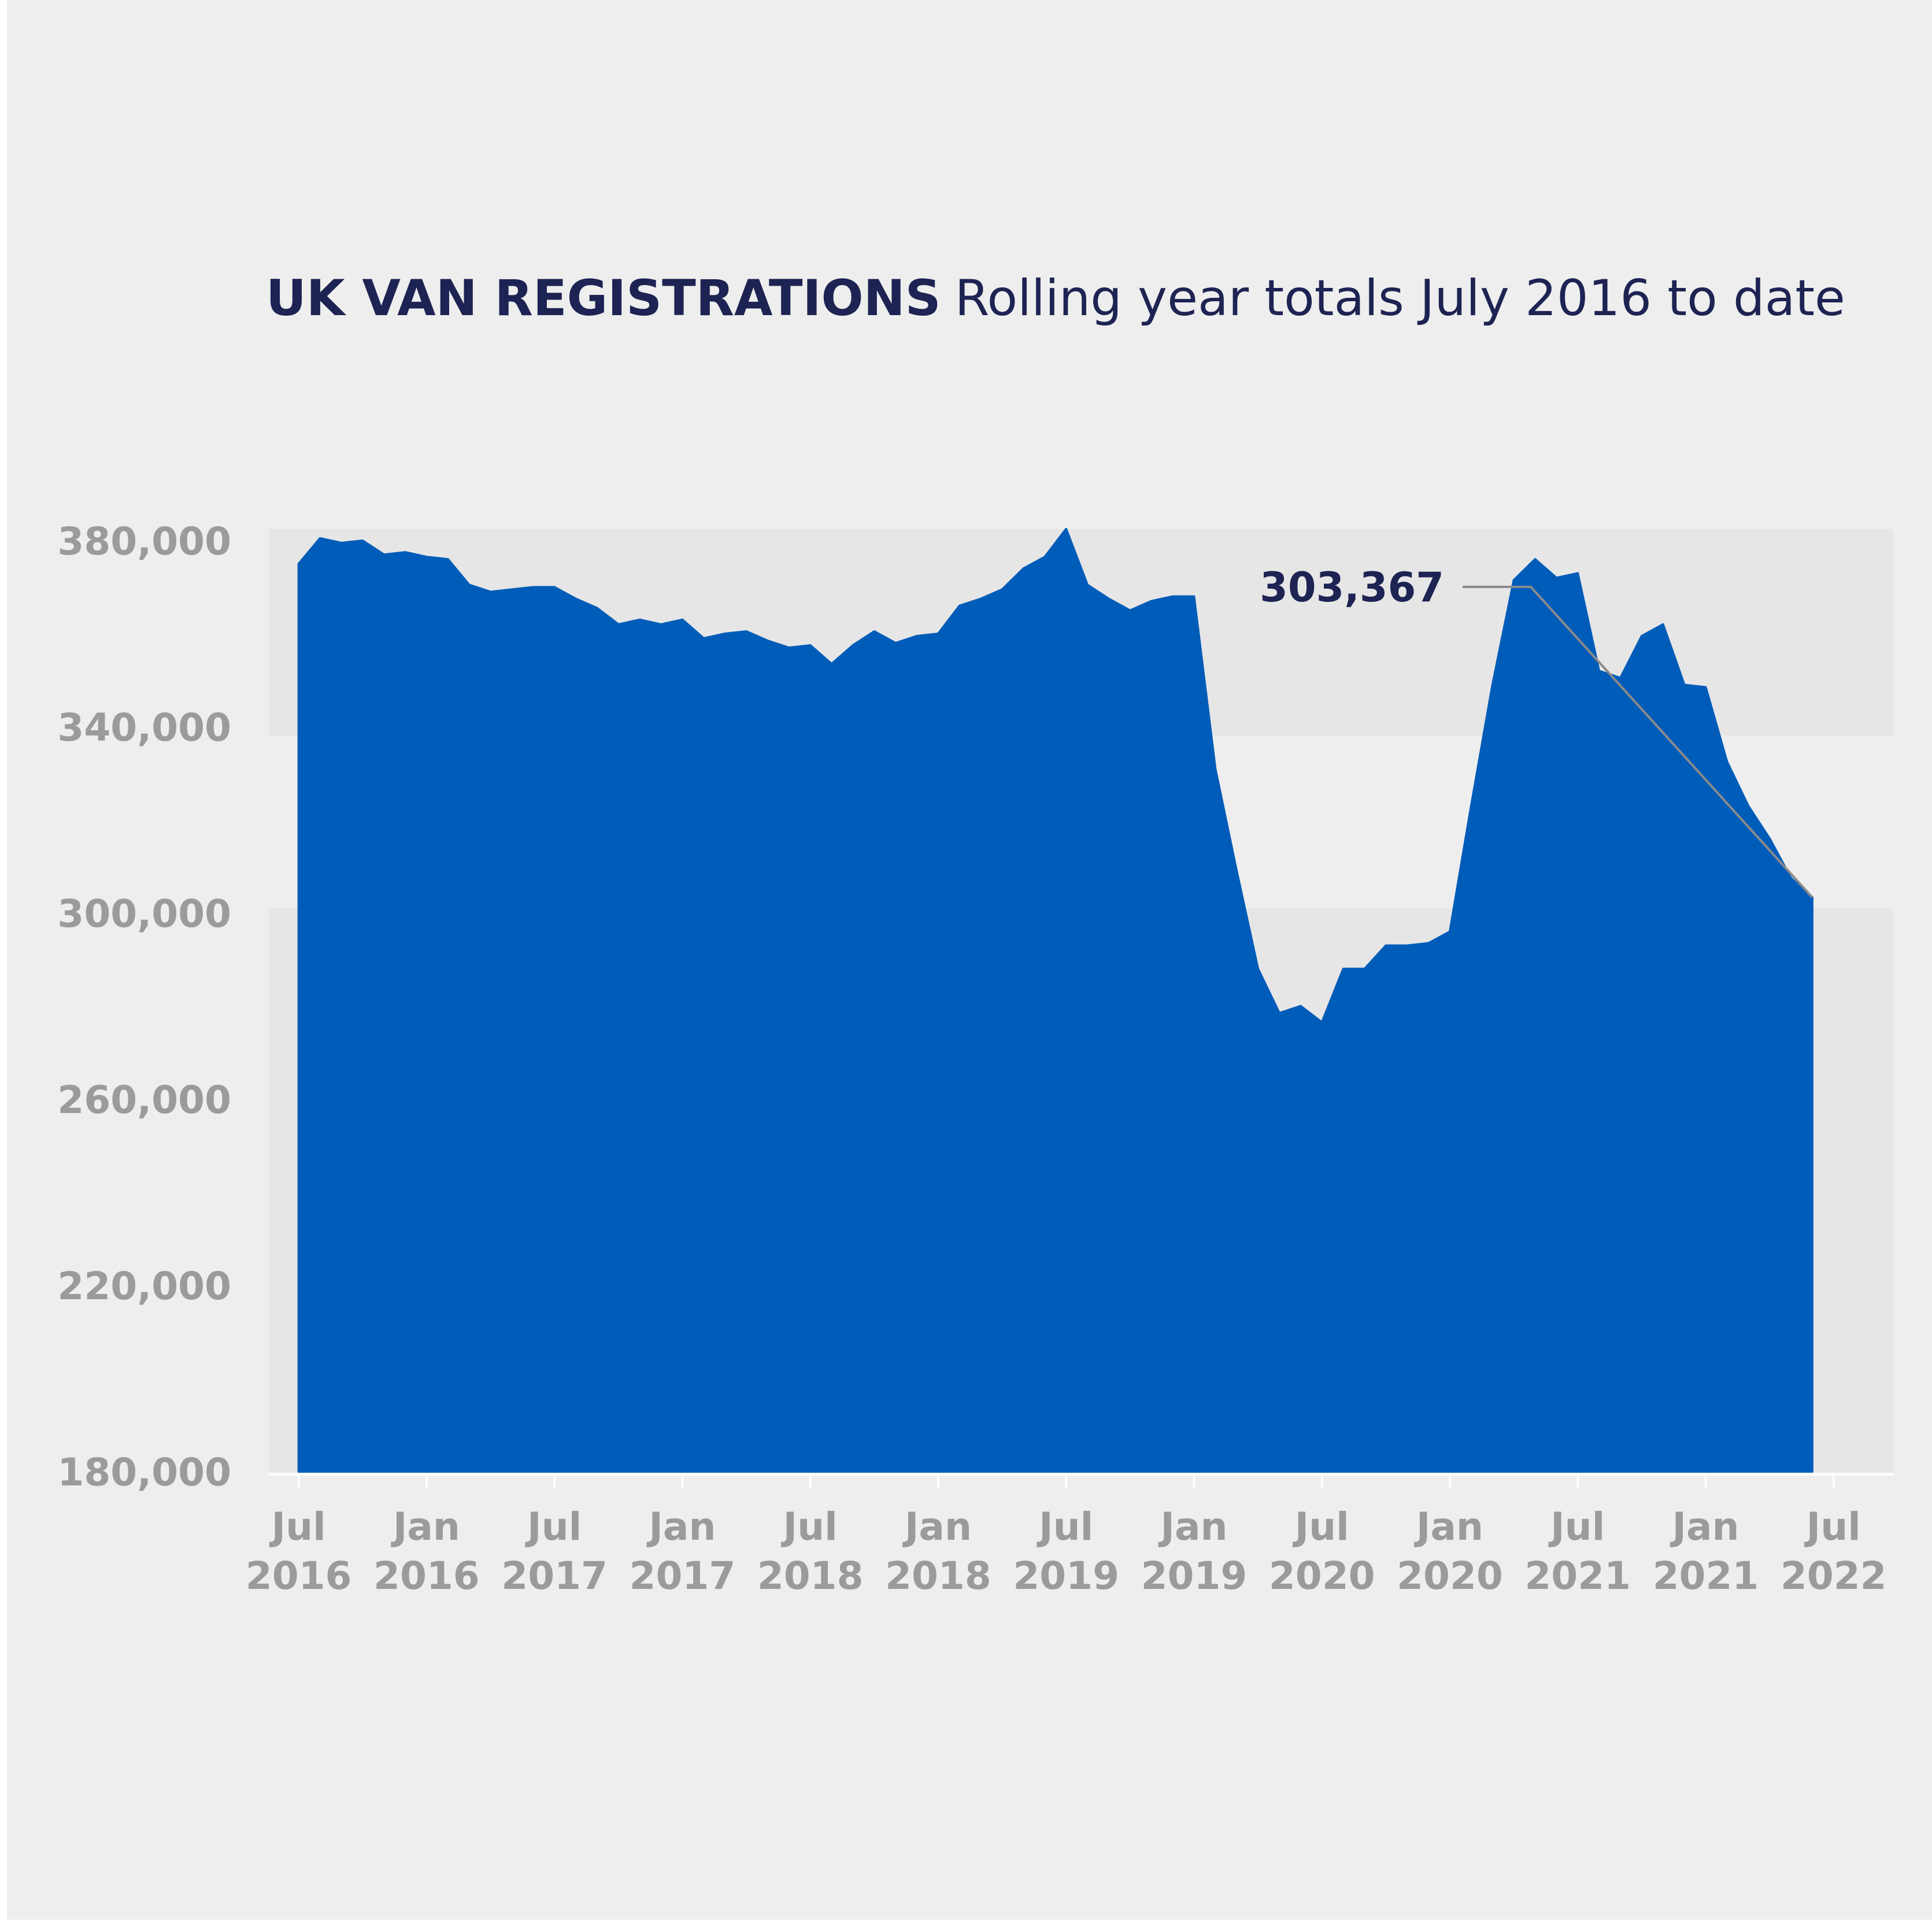  What do you see at coordinates (144, 541) in the screenshot?
I see `y-tick-label: 380,000` at bounding box center [144, 541].